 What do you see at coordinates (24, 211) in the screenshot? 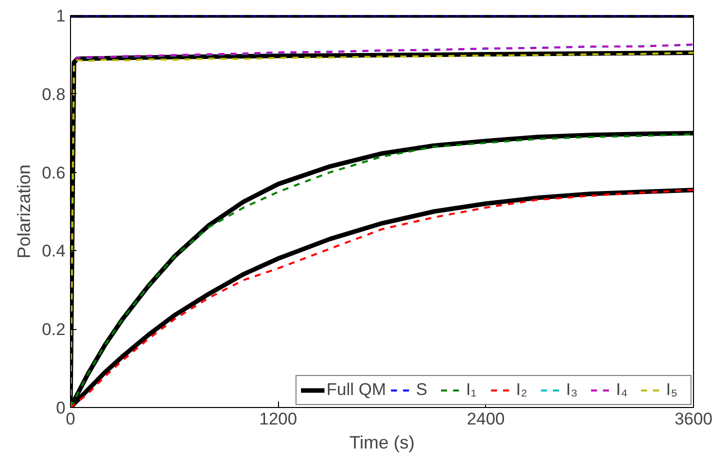
I see `y-axis-title: Polarization` at bounding box center [24, 211].